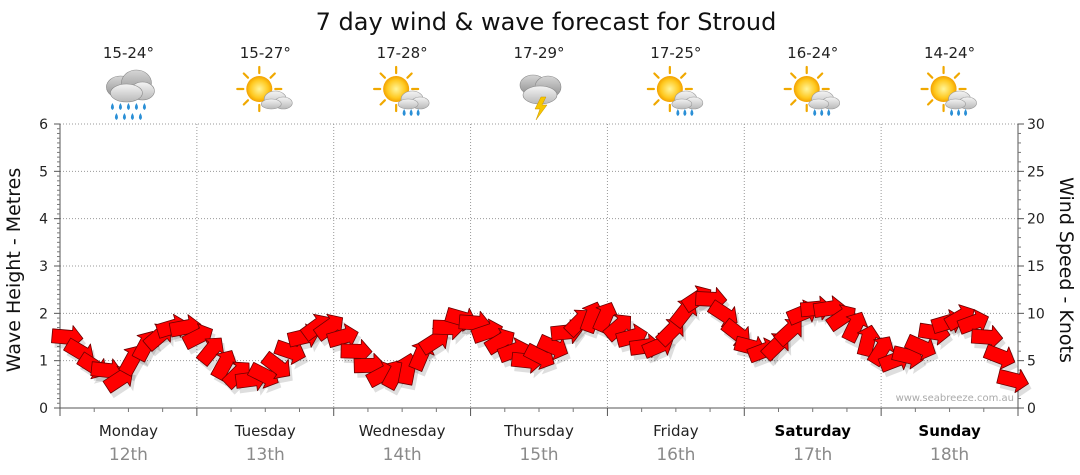 Image resolution: width=1080 pixels, height=475 pixels. What do you see at coordinates (130, 95) in the screenshot?
I see `rain-cloud-icon` at bounding box center [130, 95].